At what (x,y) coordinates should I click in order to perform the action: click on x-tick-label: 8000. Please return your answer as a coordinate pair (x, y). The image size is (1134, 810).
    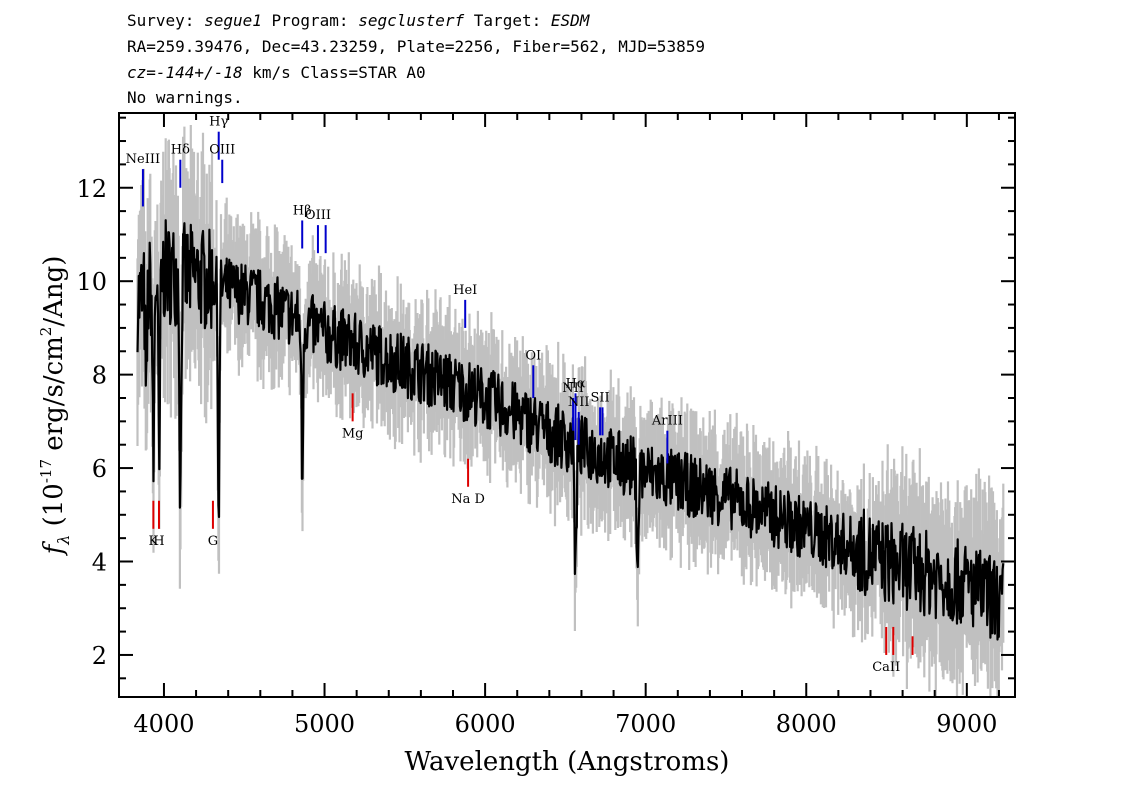
    Looking at the image, I should click on (806, 724).